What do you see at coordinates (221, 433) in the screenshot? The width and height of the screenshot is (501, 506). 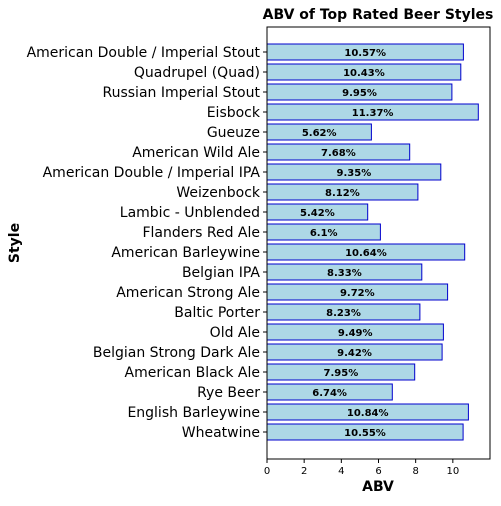 I see `category-tick-label: Wheatwine` at bounding box center [221, 433].